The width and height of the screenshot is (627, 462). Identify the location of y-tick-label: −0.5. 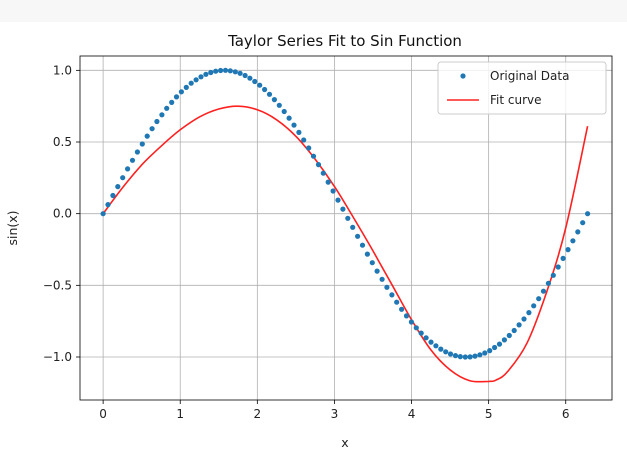
(57, 285).